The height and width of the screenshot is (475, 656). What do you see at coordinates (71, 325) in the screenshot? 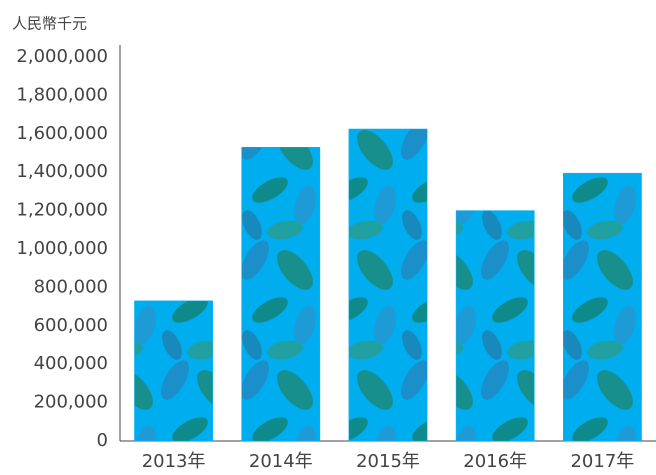
I see `y-tick-label: 600,000` at bounding box center [71, 325].